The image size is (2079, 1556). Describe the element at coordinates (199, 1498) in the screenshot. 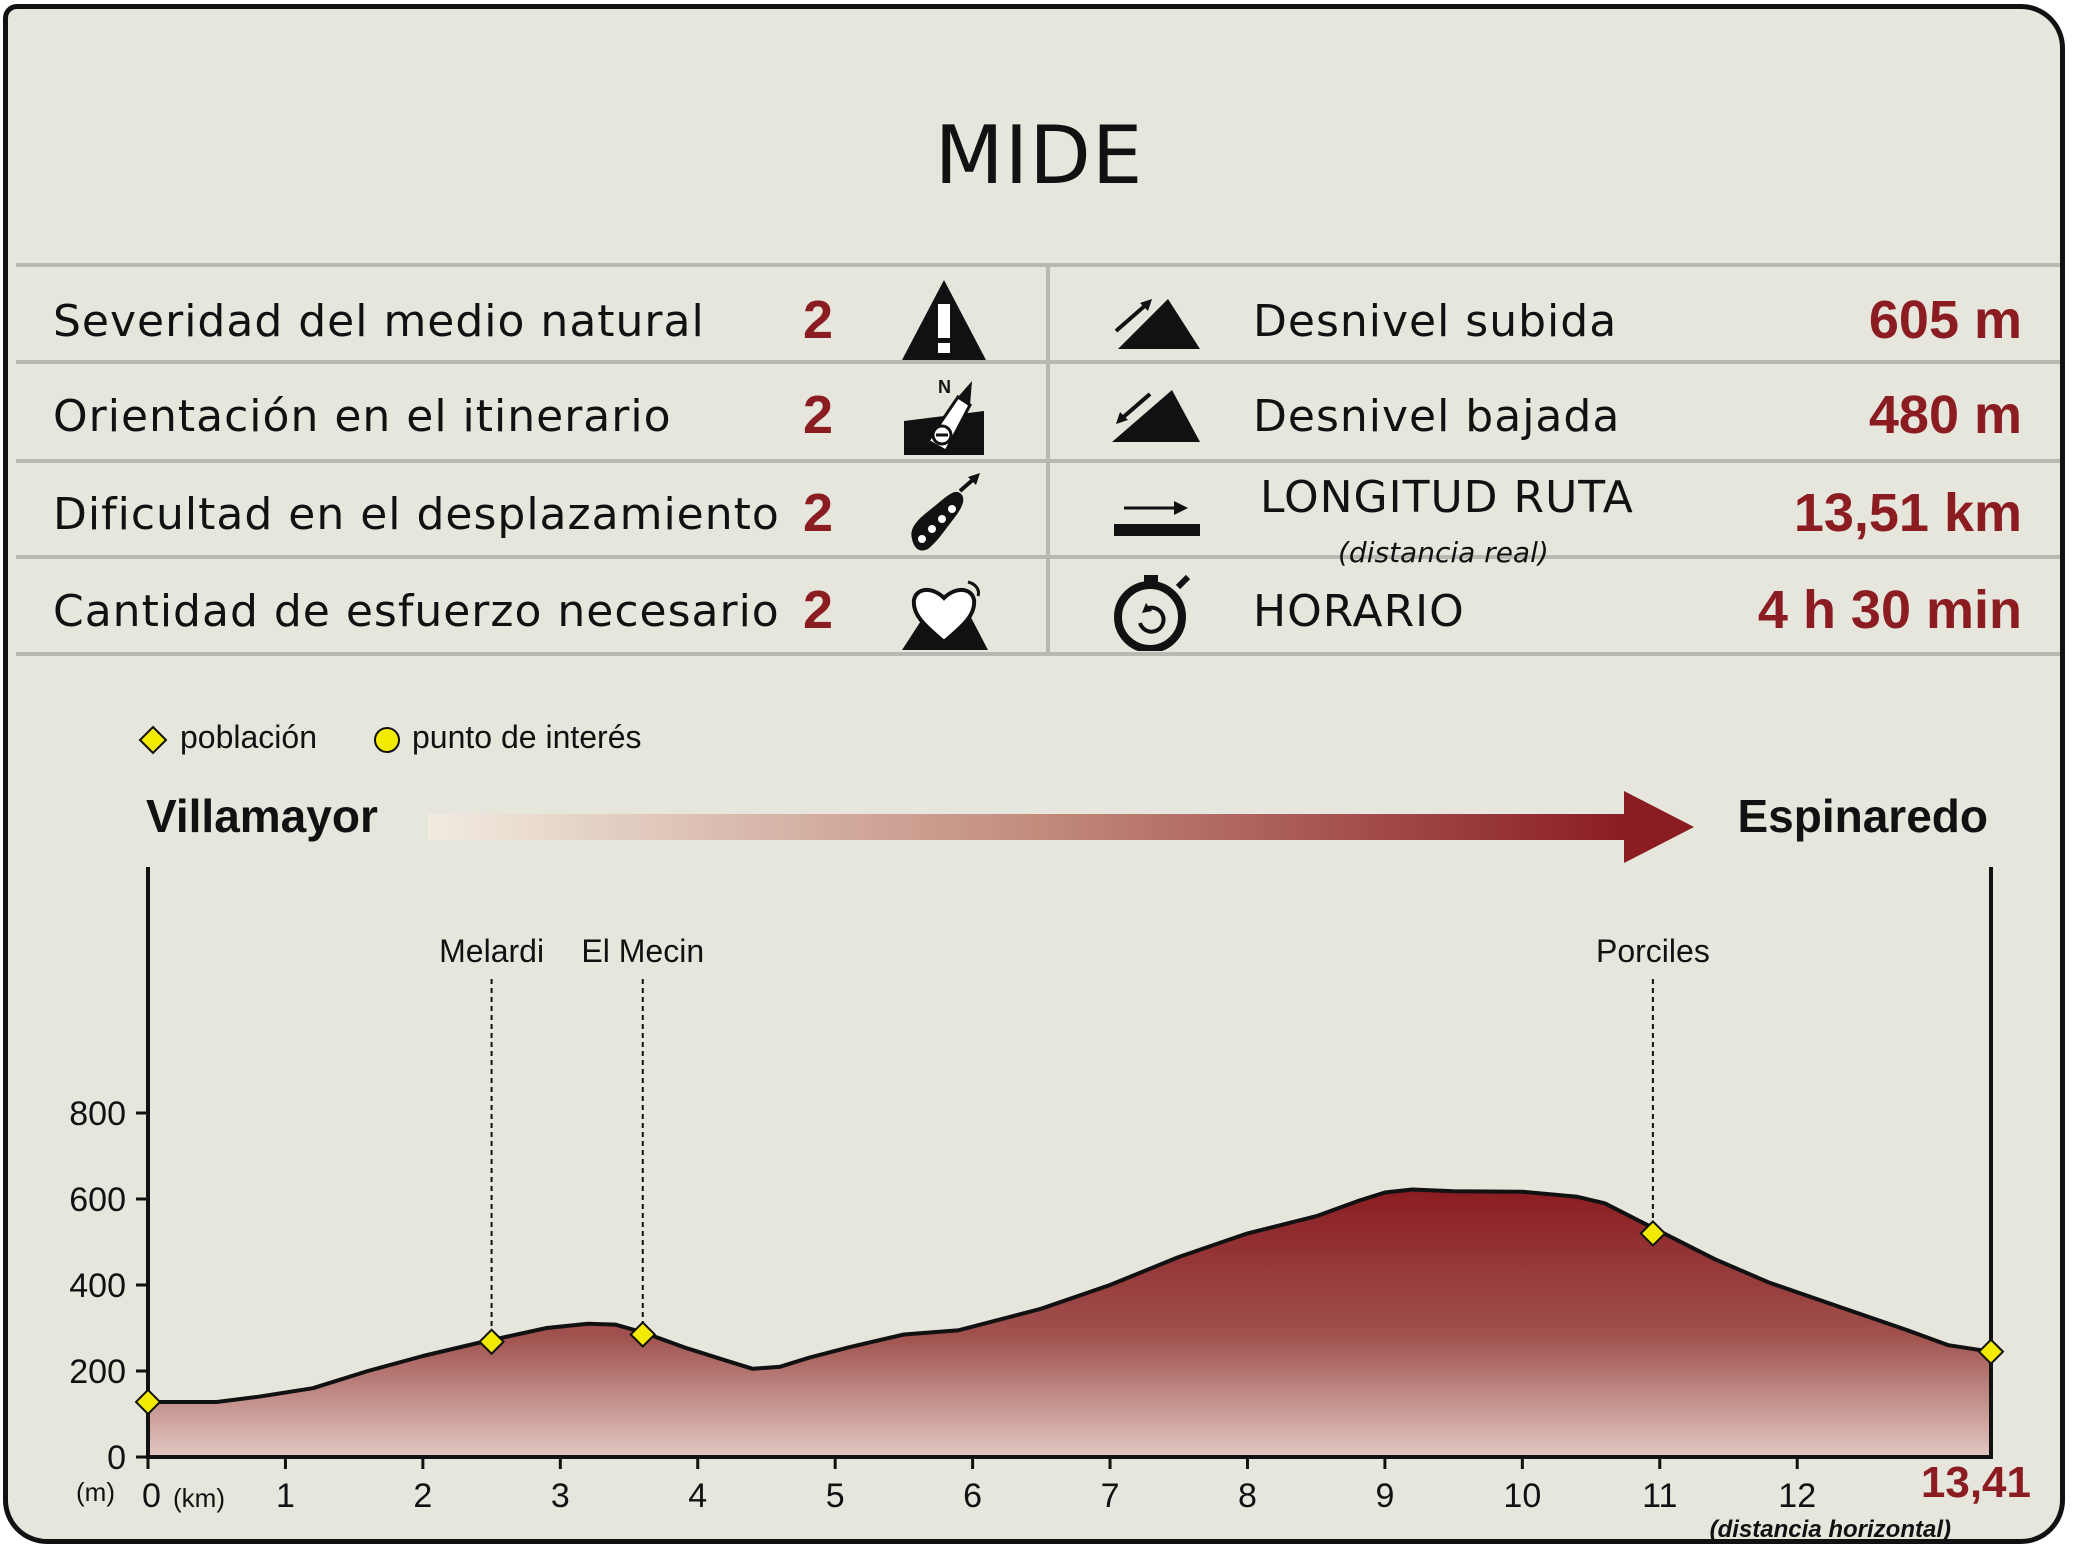

I see `x-unit-label: (km)` at that location.